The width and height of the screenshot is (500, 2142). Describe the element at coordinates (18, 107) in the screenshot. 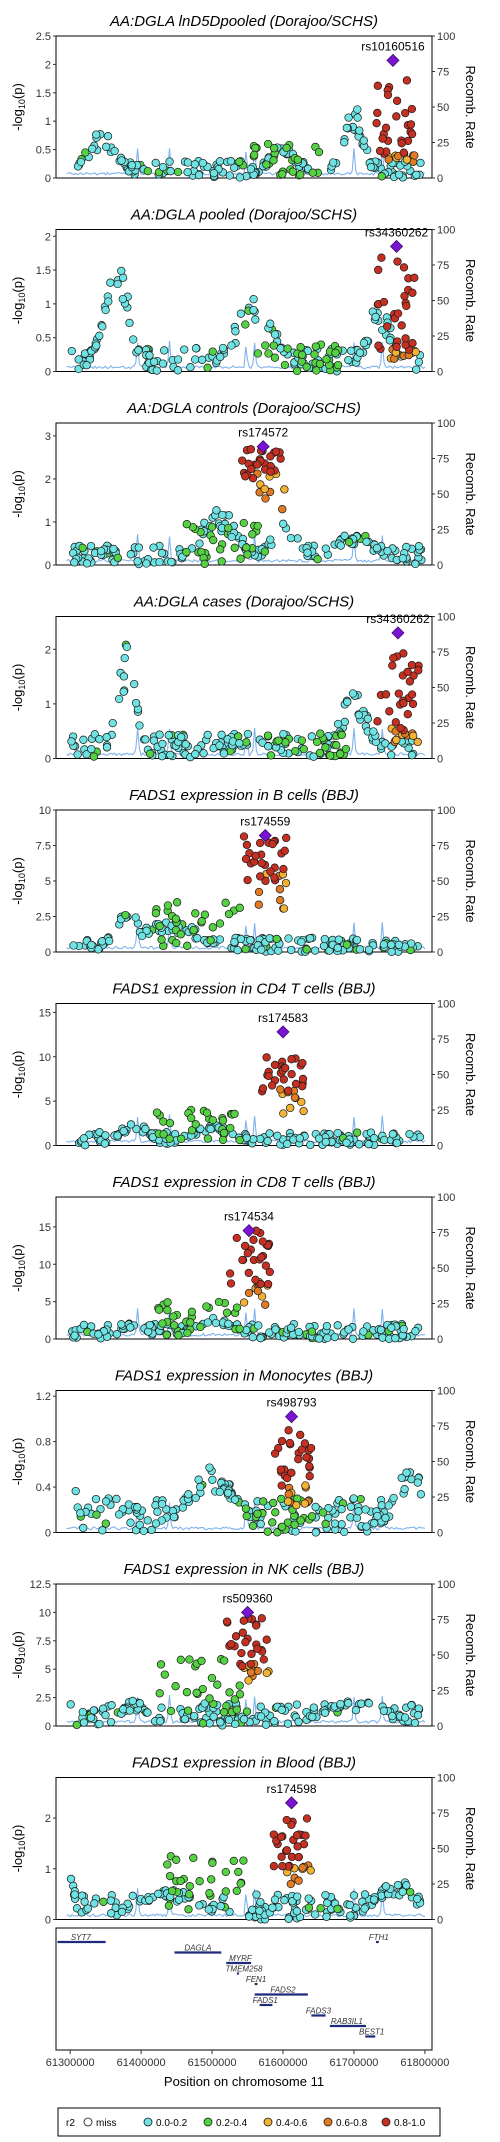

I see `y-axis-label: -log10(p)` at that location.